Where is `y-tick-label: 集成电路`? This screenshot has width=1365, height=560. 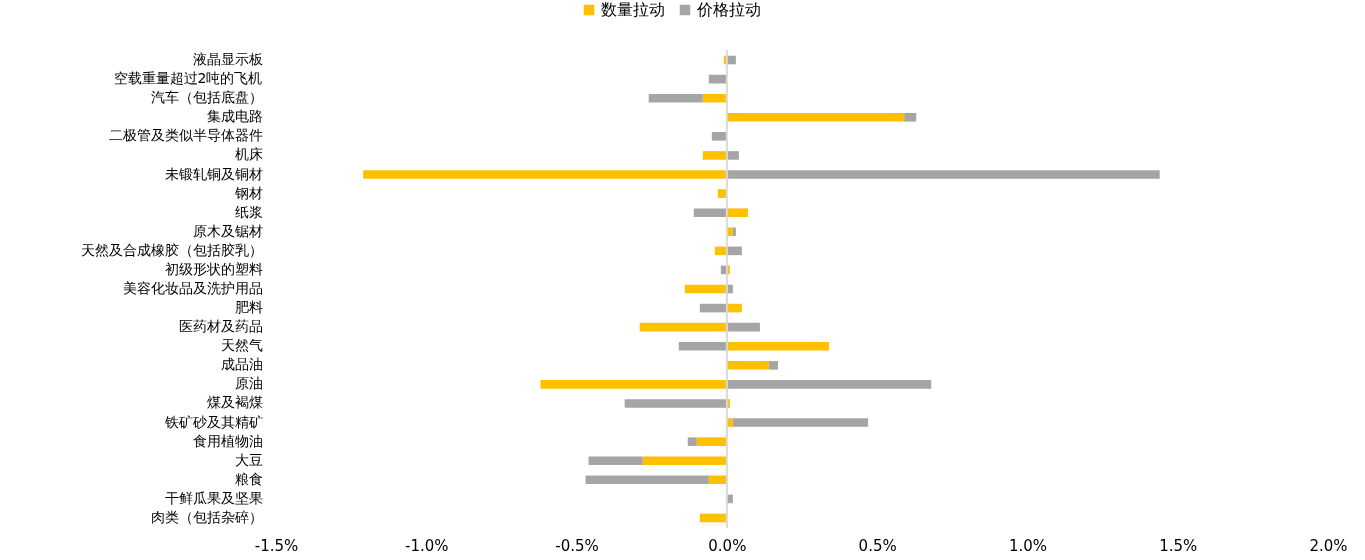
y-tick-label: 集成电路 is located at coordinates (234, 116).